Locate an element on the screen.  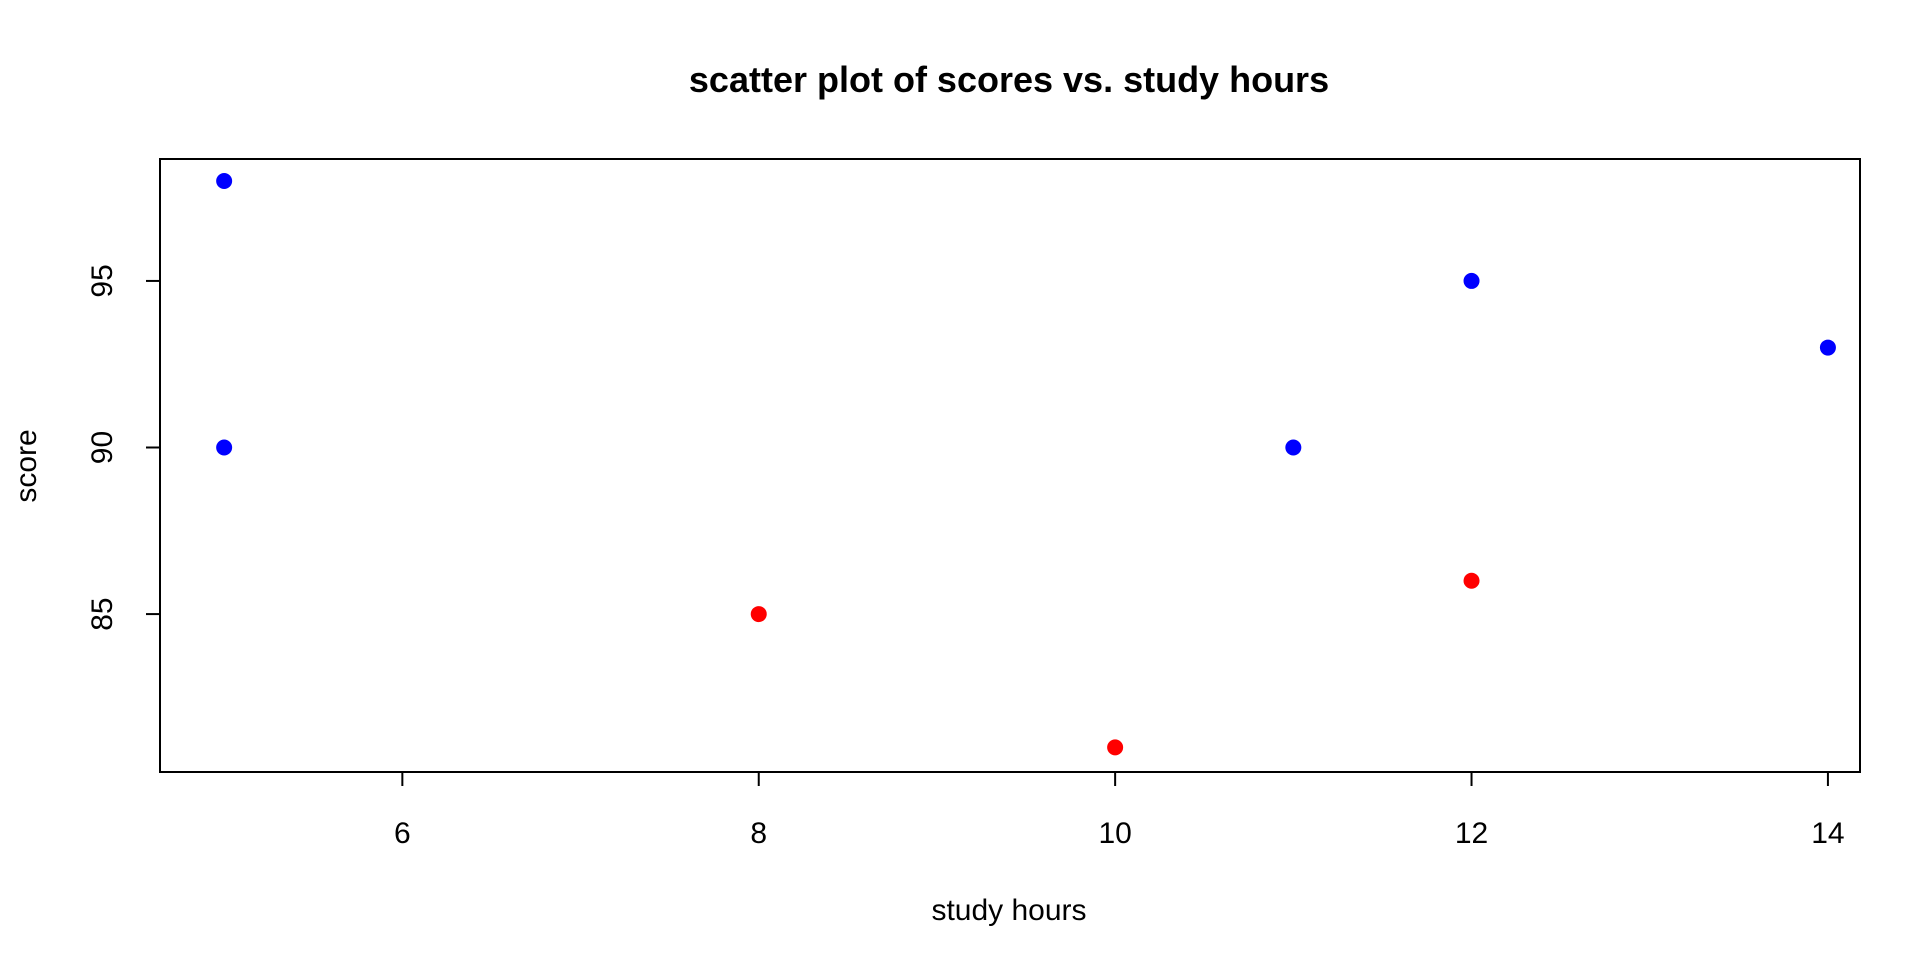
y-axis-label: score is located at coordinates (26, 465).